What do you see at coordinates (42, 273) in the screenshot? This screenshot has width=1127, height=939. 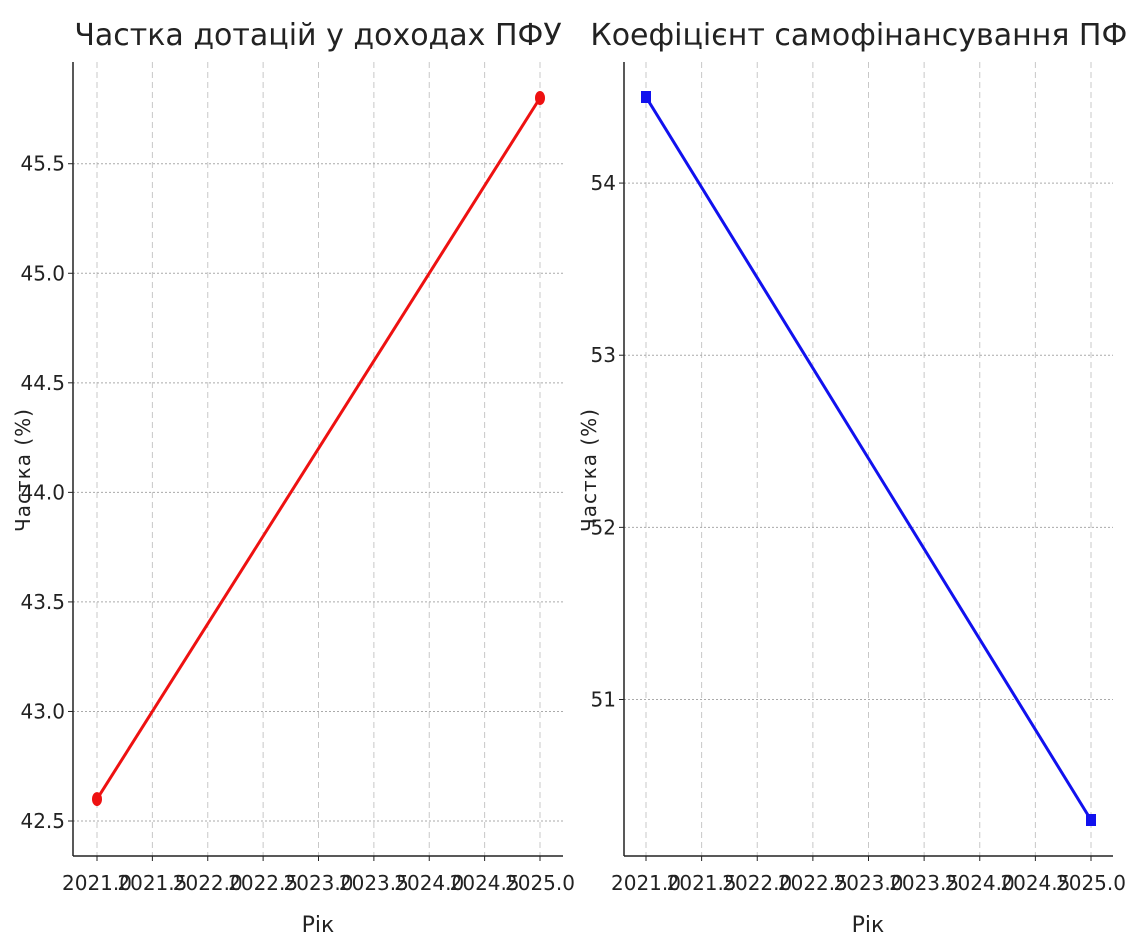 I see `y-tick-label: 45.0` at bounding box center [42, 273].